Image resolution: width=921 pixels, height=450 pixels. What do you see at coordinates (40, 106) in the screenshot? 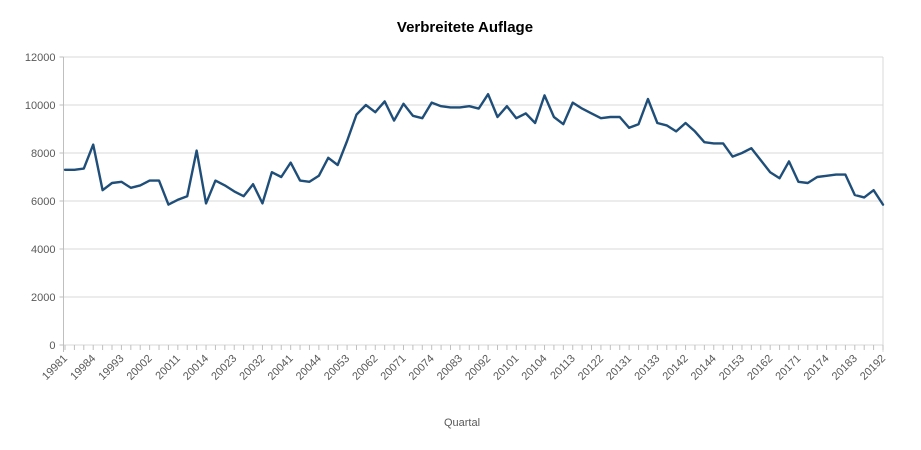
I see `y-tick-label-10000: 10000` at bounding box center [40, 106].